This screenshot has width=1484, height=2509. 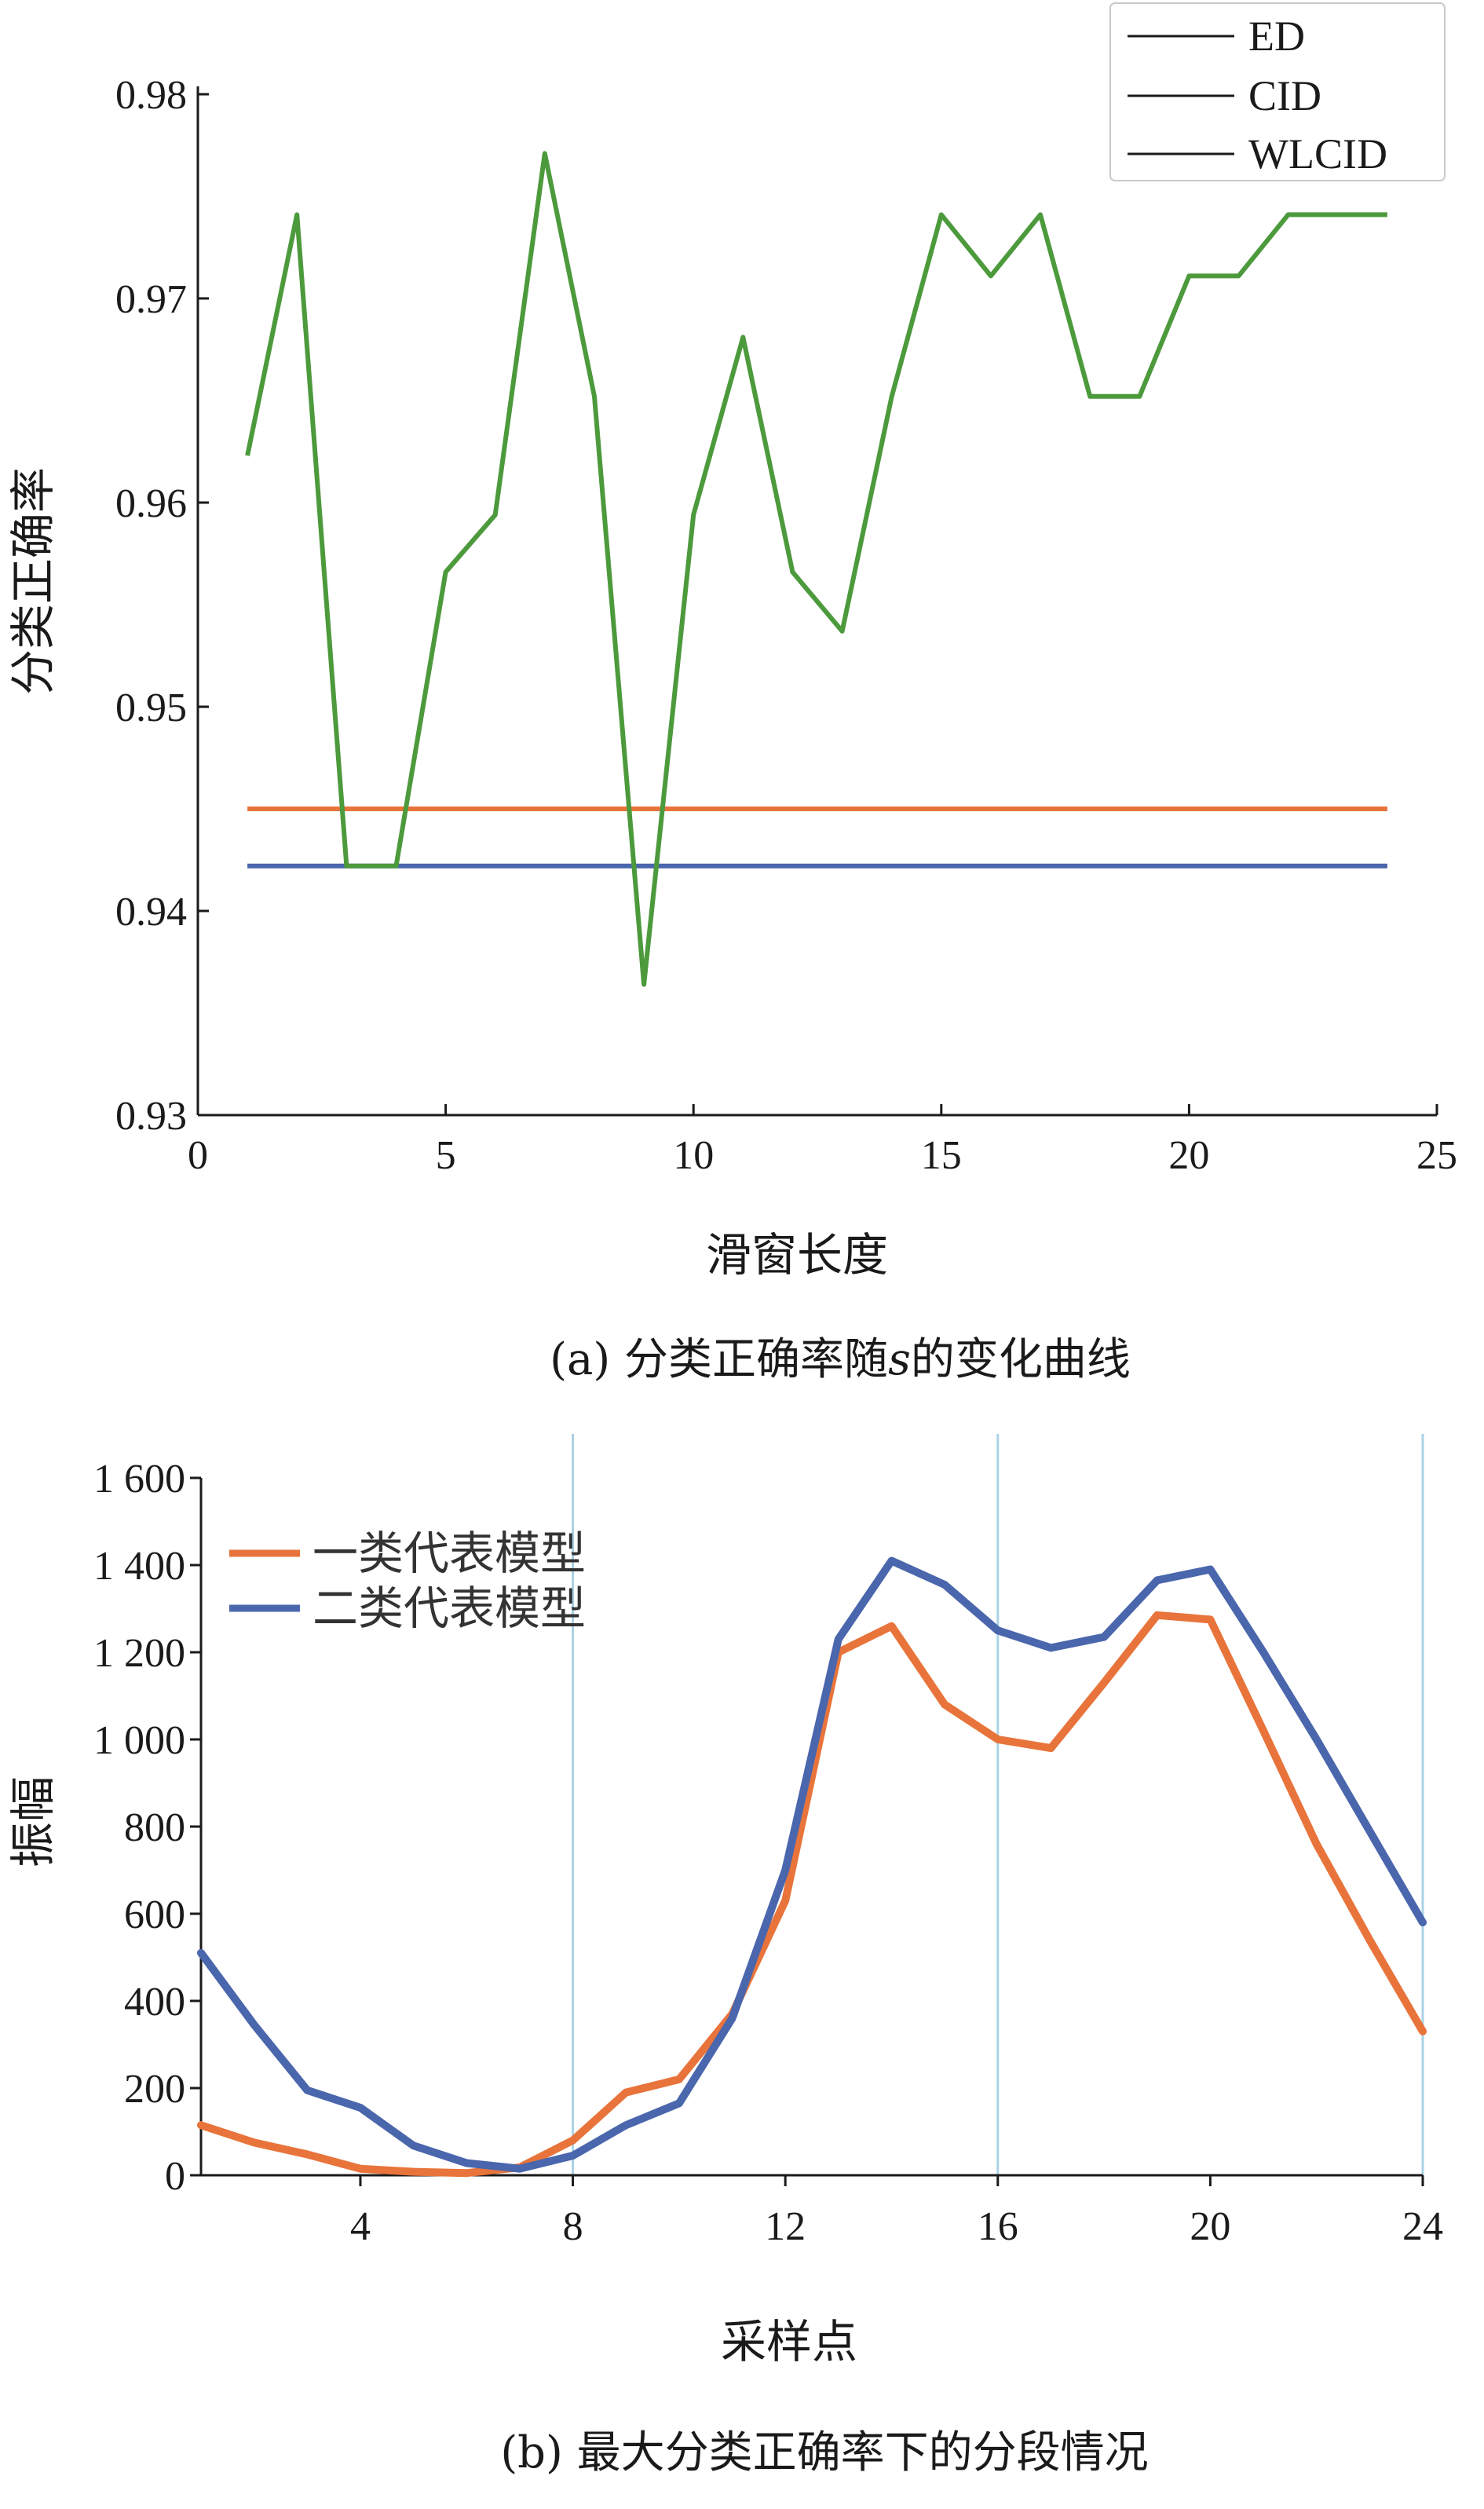 I want to click on chart-a-legend-box, so click(x=1277, y=91).